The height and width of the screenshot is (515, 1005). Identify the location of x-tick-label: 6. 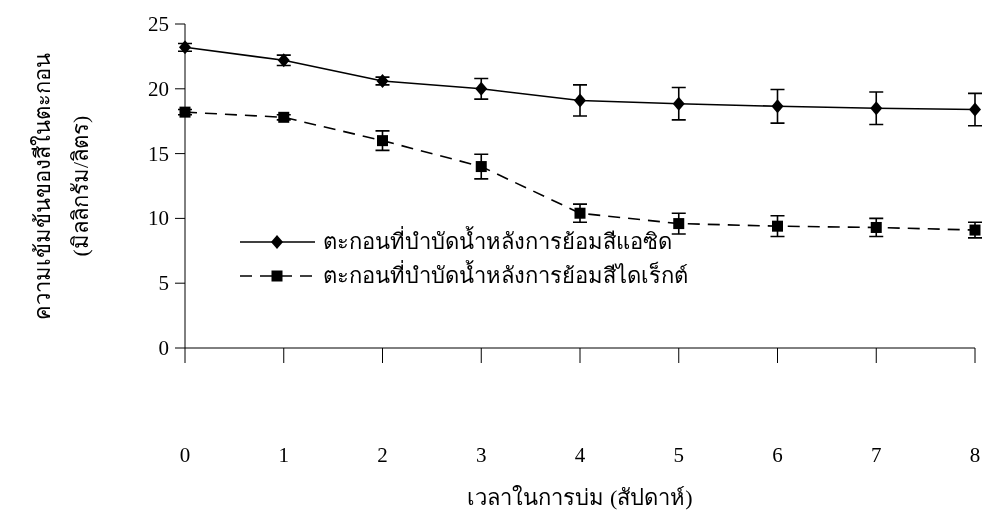
(777, 455).